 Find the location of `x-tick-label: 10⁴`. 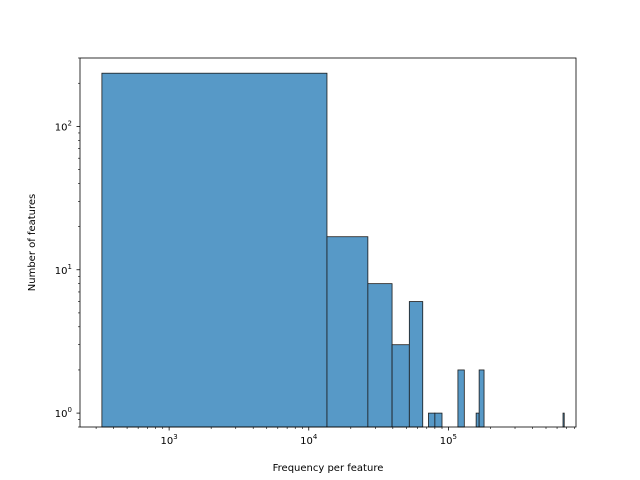

x-tick-label: 10⁴ is located at coordinates (309, 440).